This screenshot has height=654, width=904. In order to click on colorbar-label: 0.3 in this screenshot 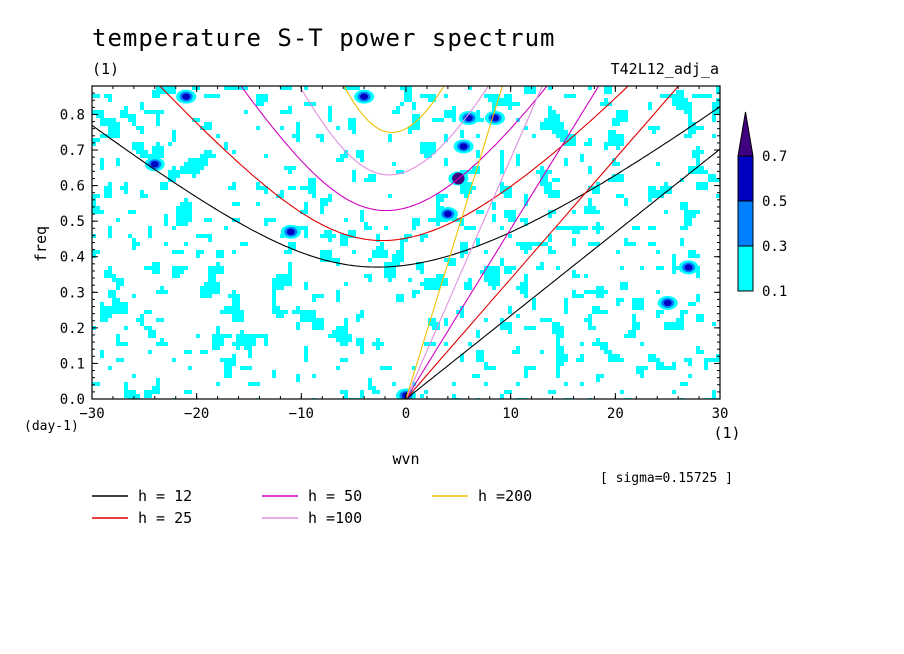, I will do `click(774, 247)`.